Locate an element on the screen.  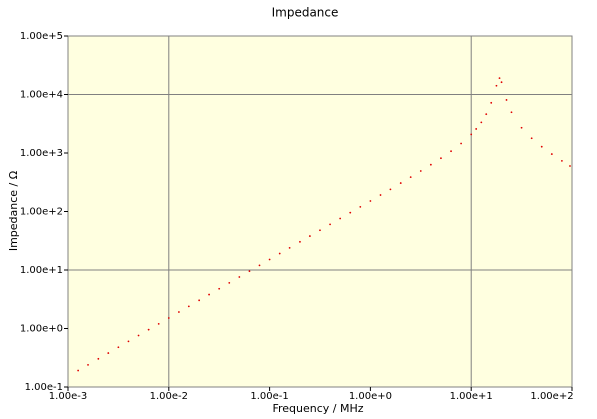
x-axis-label: Frequency / MHz is located at coordinates (317, 408).